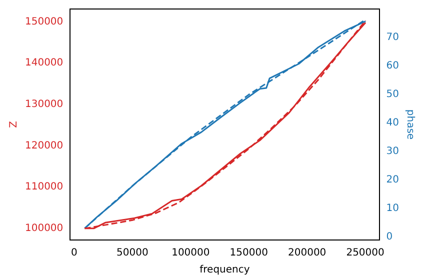  Describe the element at coordinates (44, 104) in the screenshot. I see `y-tick-label: 130000` at that location.